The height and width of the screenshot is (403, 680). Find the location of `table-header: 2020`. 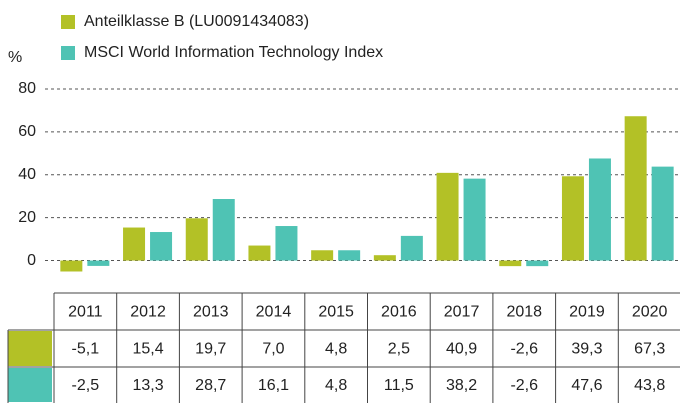

table-header: 2020 is located at coordinates (650, 312).